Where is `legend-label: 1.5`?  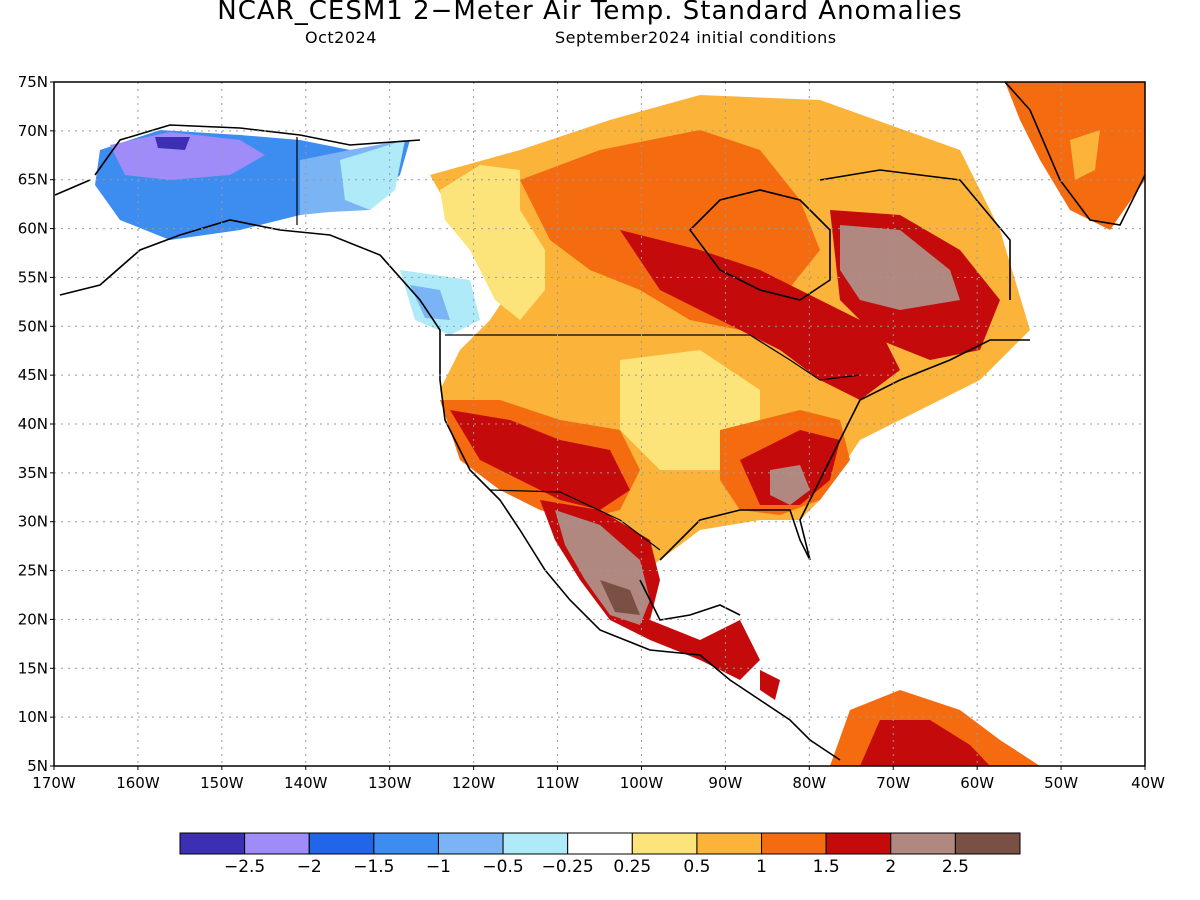 legend-label: 1.5 is located at coordinates (826, 867).